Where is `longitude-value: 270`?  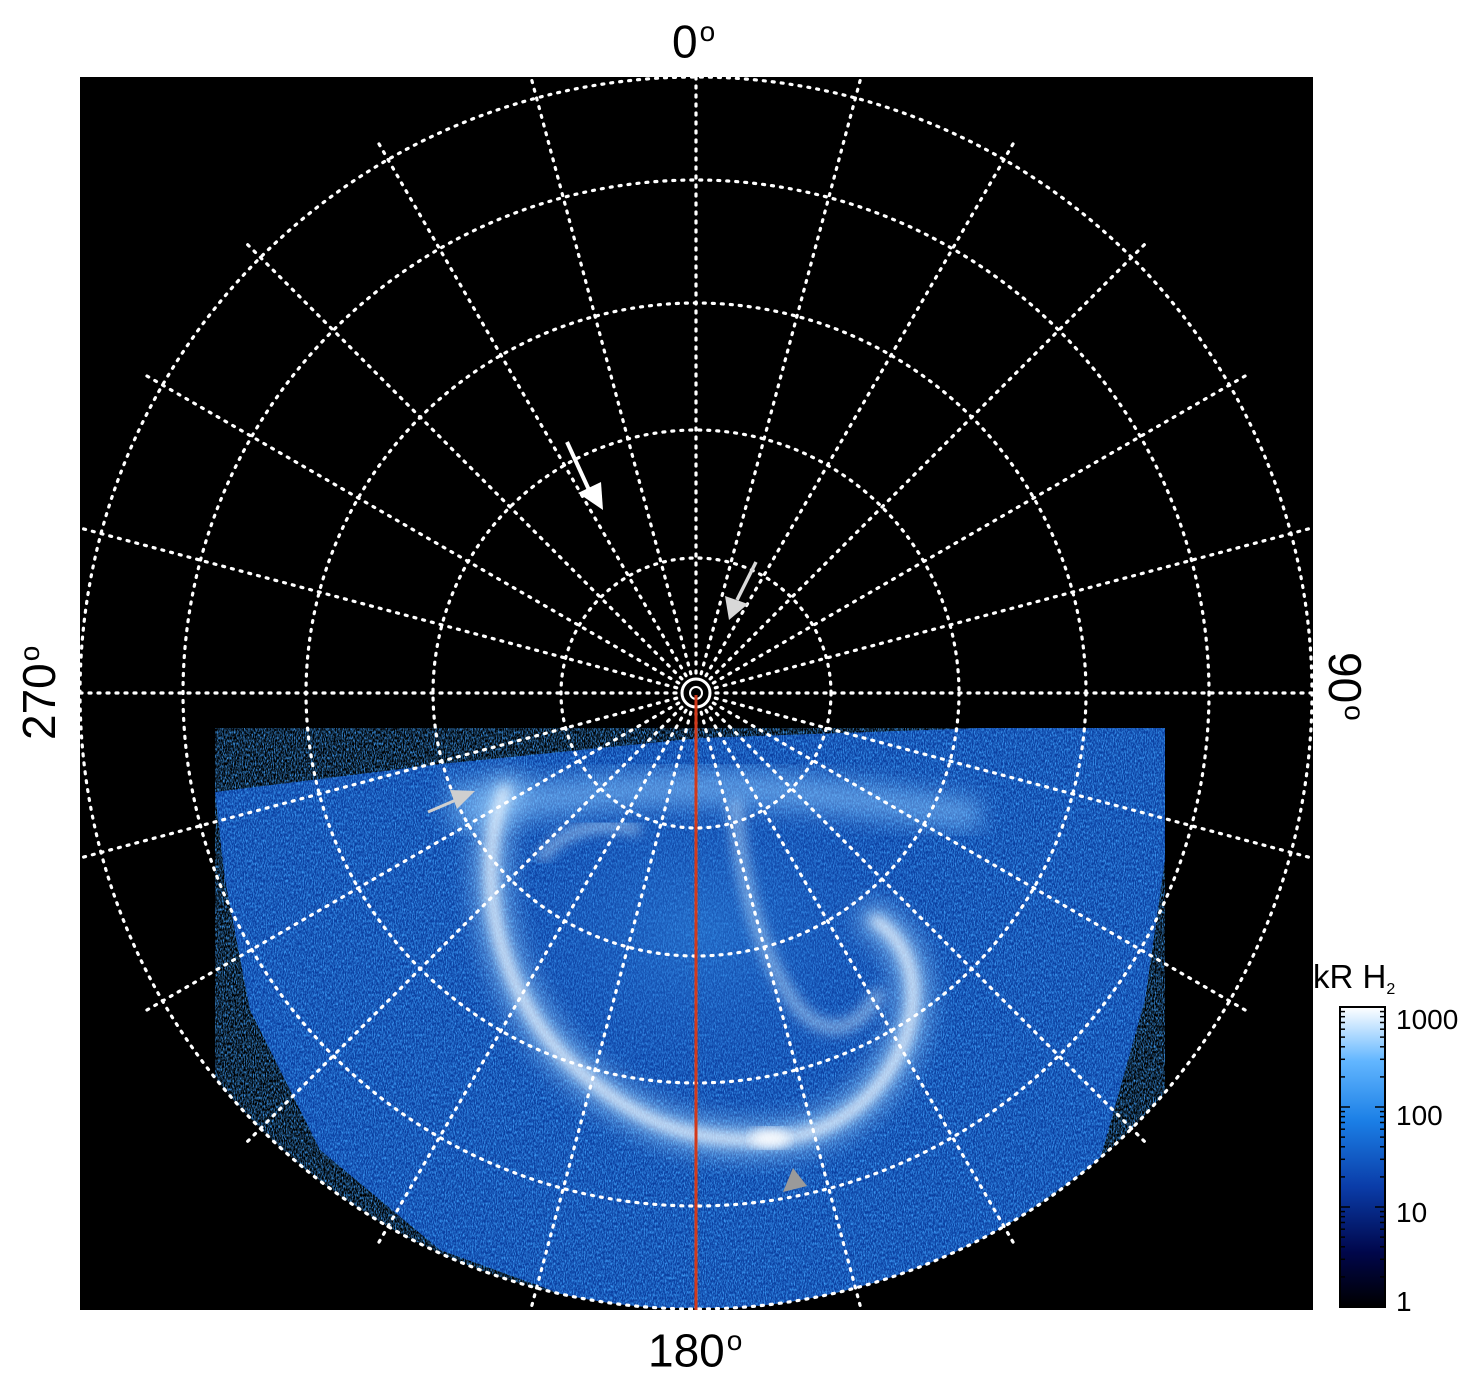
longitude-value: 270 is located at coordinates (39, 701).